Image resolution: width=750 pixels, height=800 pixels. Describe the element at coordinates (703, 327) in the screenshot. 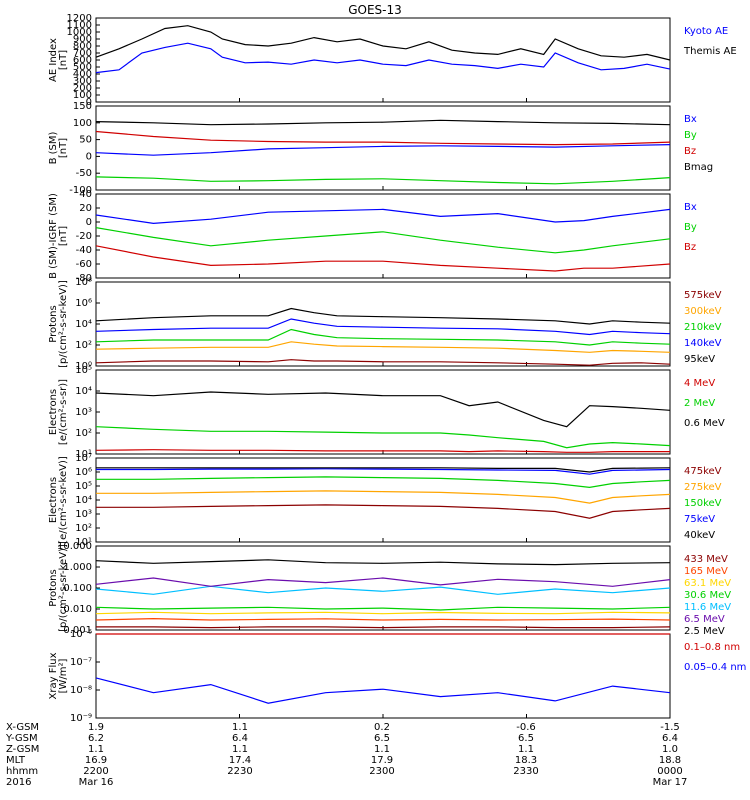

I see `legend-entry: 210keV` at that location.